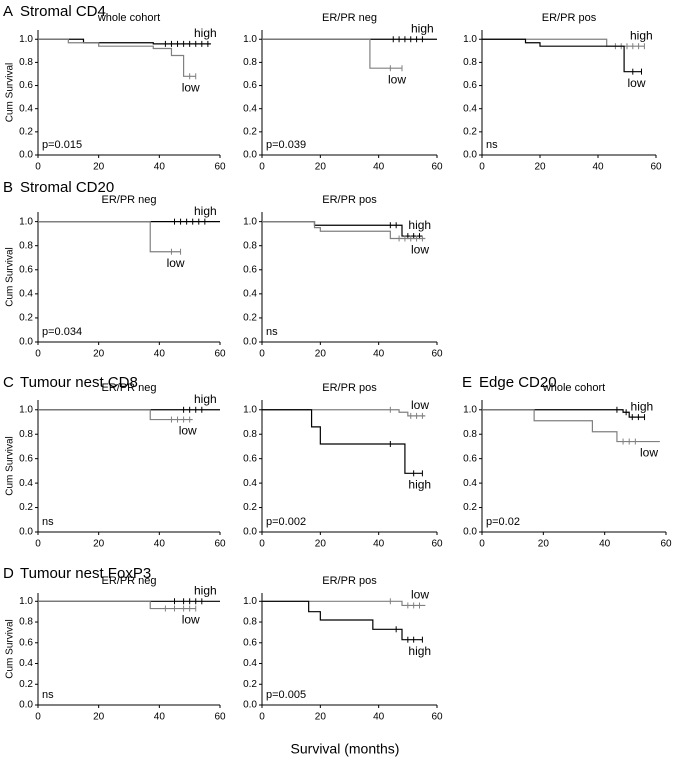 Image resolution: width=677 pixels, height=764 pixels. I want to click on section-title: Tumour nest FoxP3, so click(85, 573).